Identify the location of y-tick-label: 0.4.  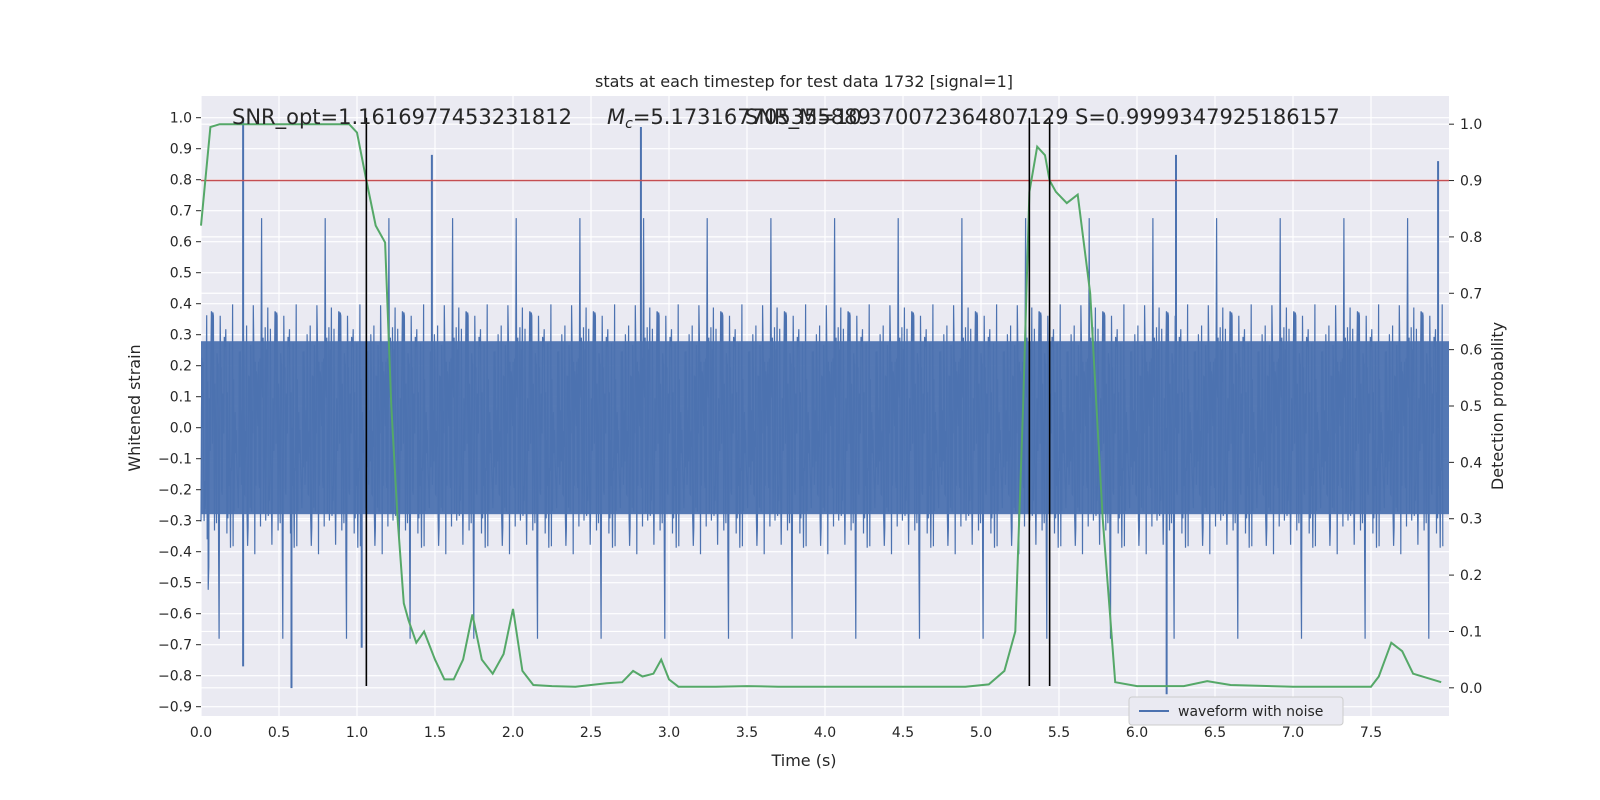
(181, 305).